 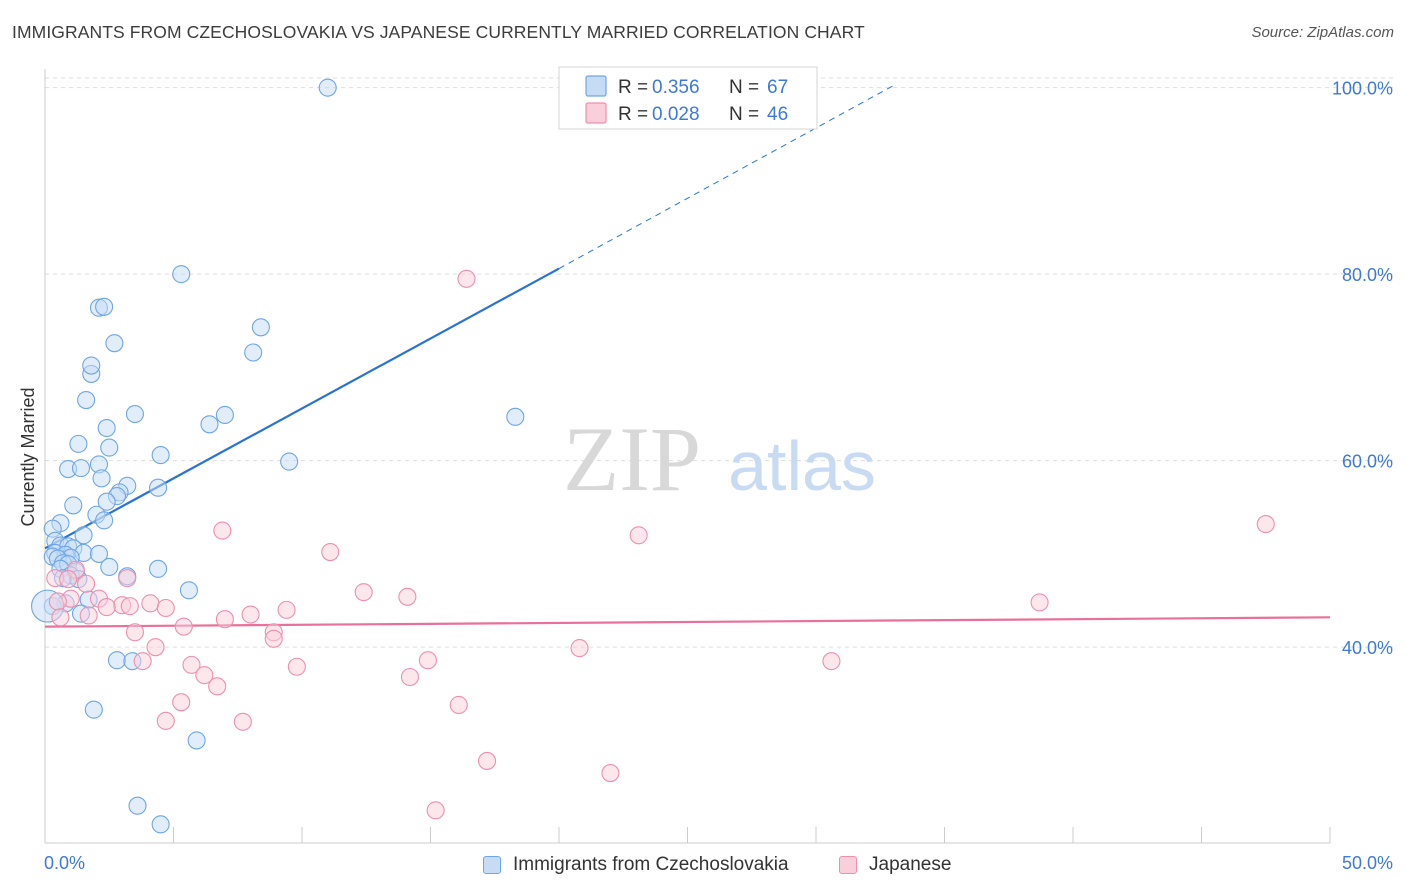 What do you see at coordinates (676, 87) in the screenshot?
I see `stats-r-value-blue: 0.356` at bounding box center [676, 87].